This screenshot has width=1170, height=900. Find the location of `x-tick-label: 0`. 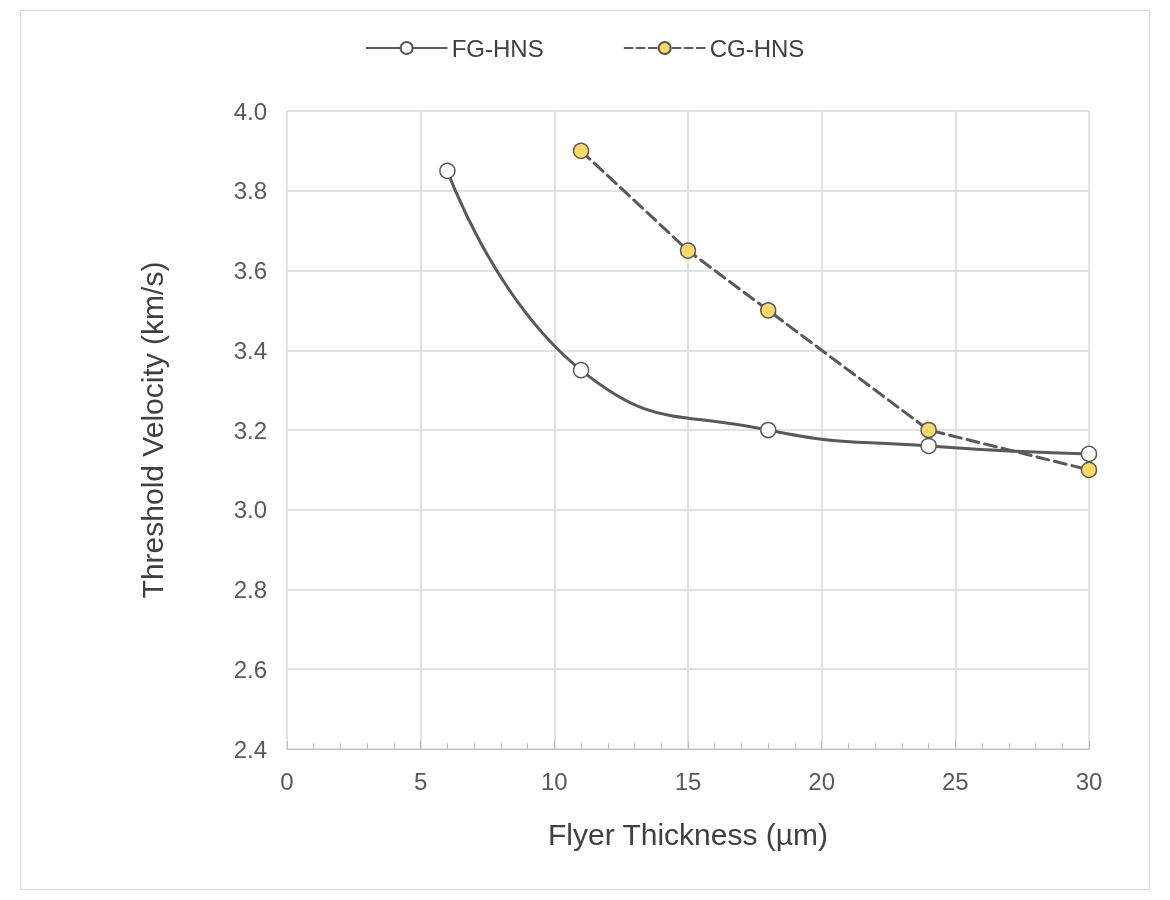

x-tick-label: 0 is located at coordinates (287, 781).